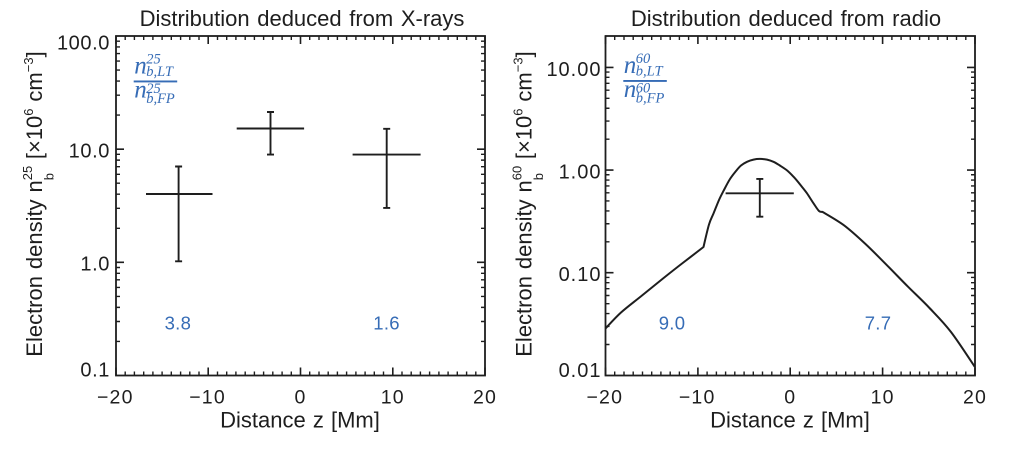  I want to click on svg-text: 9.0, so click(672, 323).